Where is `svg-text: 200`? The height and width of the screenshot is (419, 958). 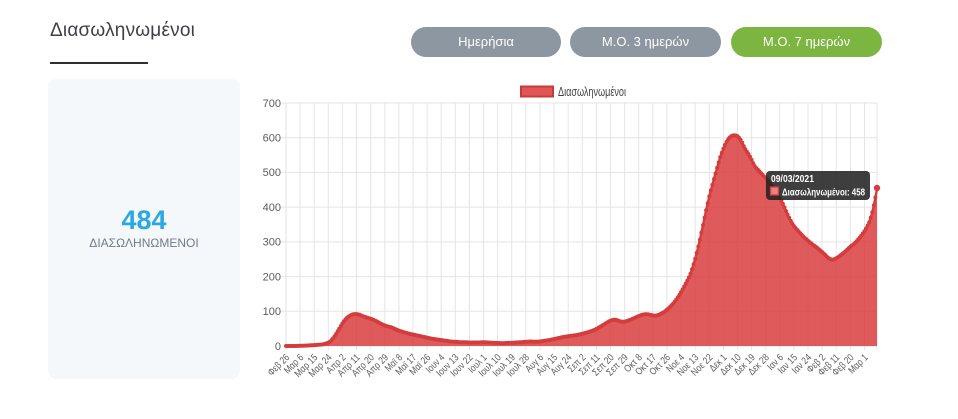 svg-text: 200 is located at coordinates (272, 277).